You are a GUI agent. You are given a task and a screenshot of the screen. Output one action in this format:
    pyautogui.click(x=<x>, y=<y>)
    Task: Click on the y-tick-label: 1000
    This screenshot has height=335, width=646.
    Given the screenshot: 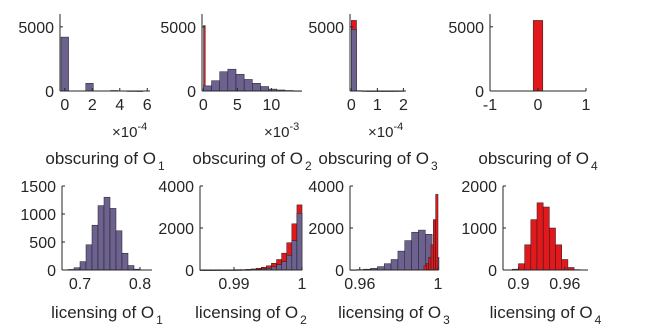 What is the action you would take?
    pyautogui.click(x=38, y=215)
    